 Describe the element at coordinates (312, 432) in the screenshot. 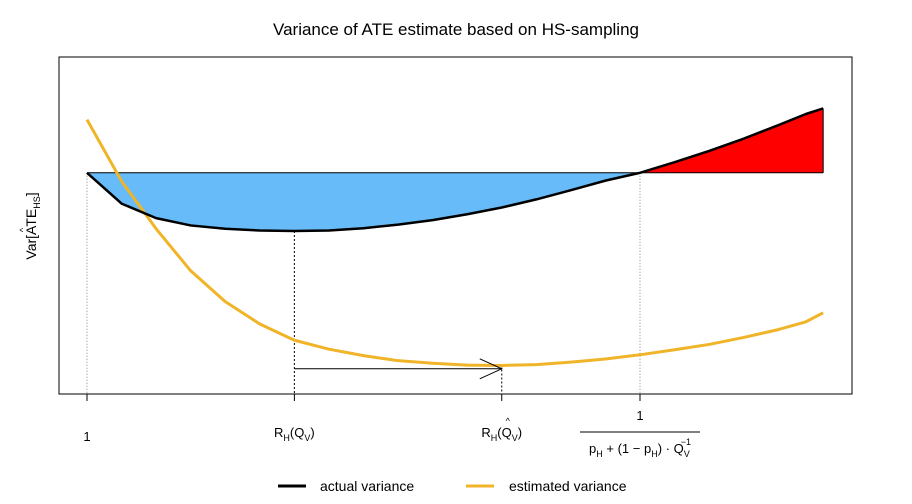

I see `x-tick-label-part-r-h-qv-4: )` at that location.